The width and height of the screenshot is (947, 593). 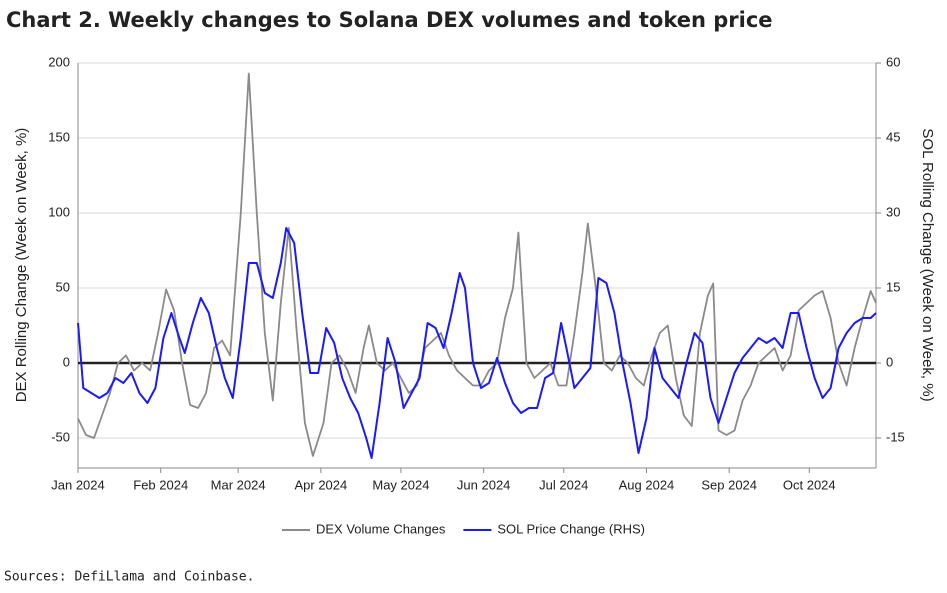 I want to click on x-tick-label: Jan 2024, so click(x=78, y=484).